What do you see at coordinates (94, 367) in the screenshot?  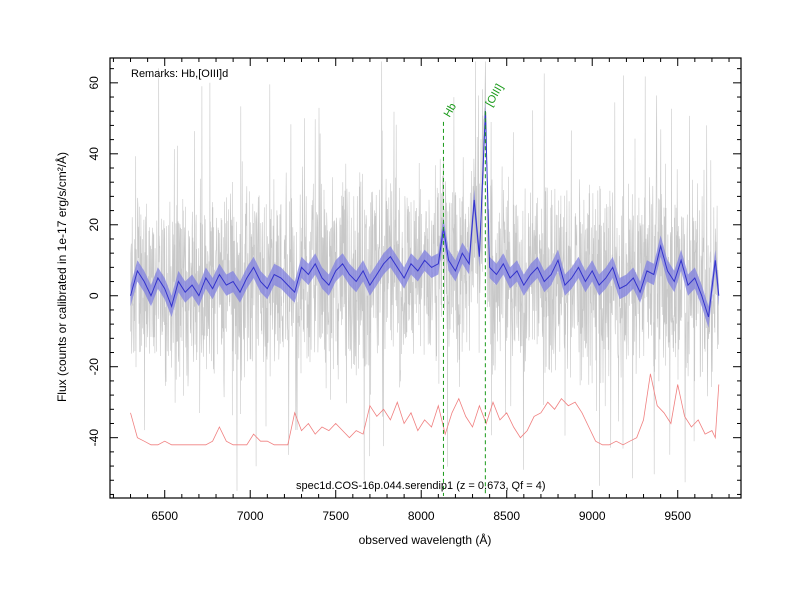 I see `y-tick-label: -20` at bounding box center [94, 367].